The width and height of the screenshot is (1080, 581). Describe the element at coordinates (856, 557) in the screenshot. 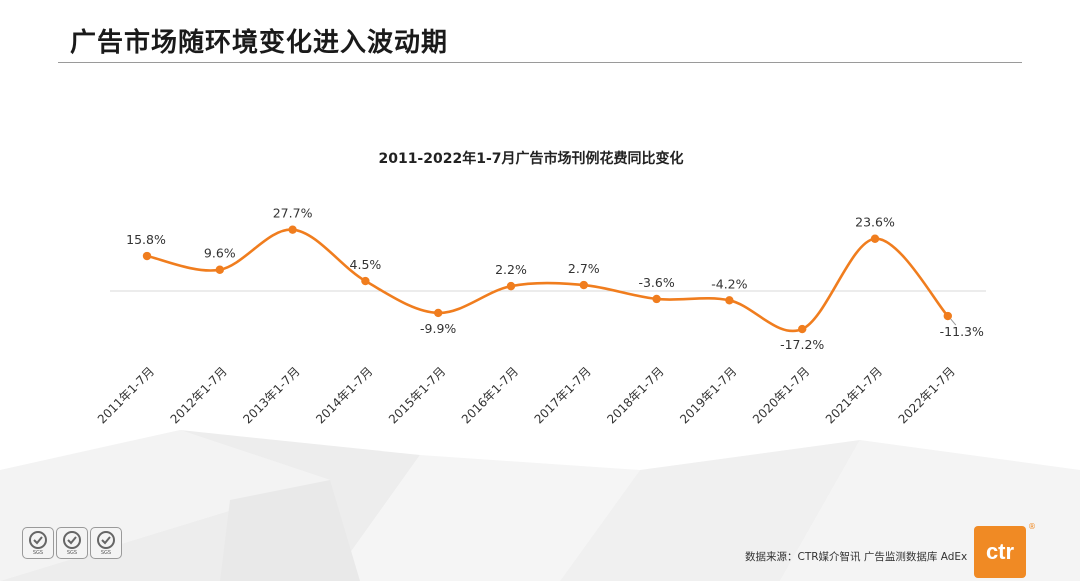

I see `data-source-note: 数据来源：CTR媒介智讯 广告监测数据库 AdEx` at that location.